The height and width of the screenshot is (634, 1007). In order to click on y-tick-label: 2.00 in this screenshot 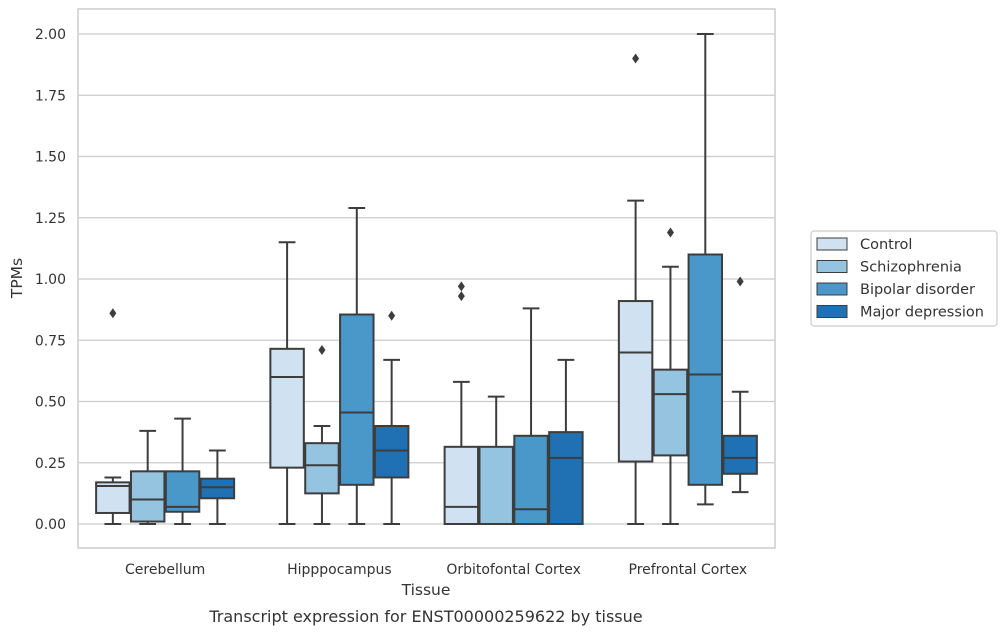, I will do `click(50, 35)`.